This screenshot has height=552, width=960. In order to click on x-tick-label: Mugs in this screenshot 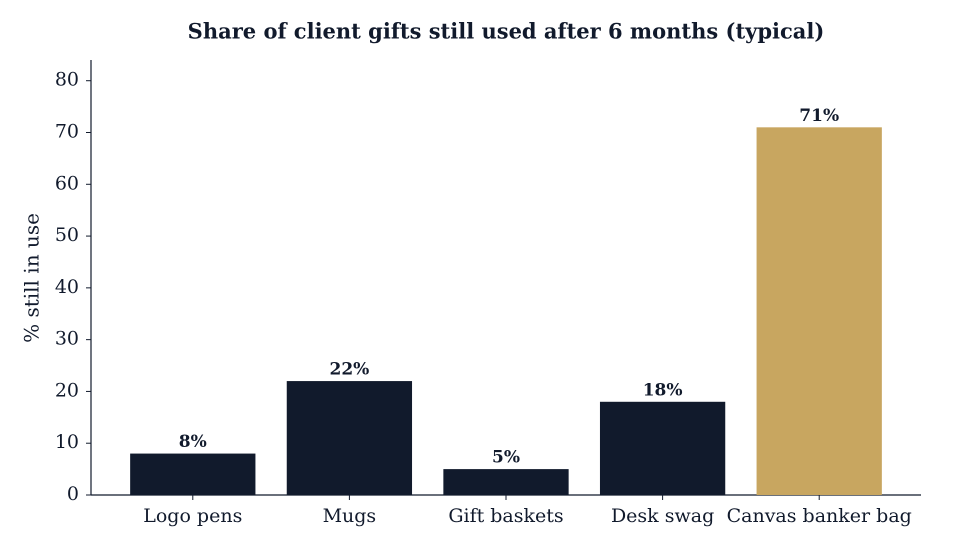, I will do `click(350, 516)`.